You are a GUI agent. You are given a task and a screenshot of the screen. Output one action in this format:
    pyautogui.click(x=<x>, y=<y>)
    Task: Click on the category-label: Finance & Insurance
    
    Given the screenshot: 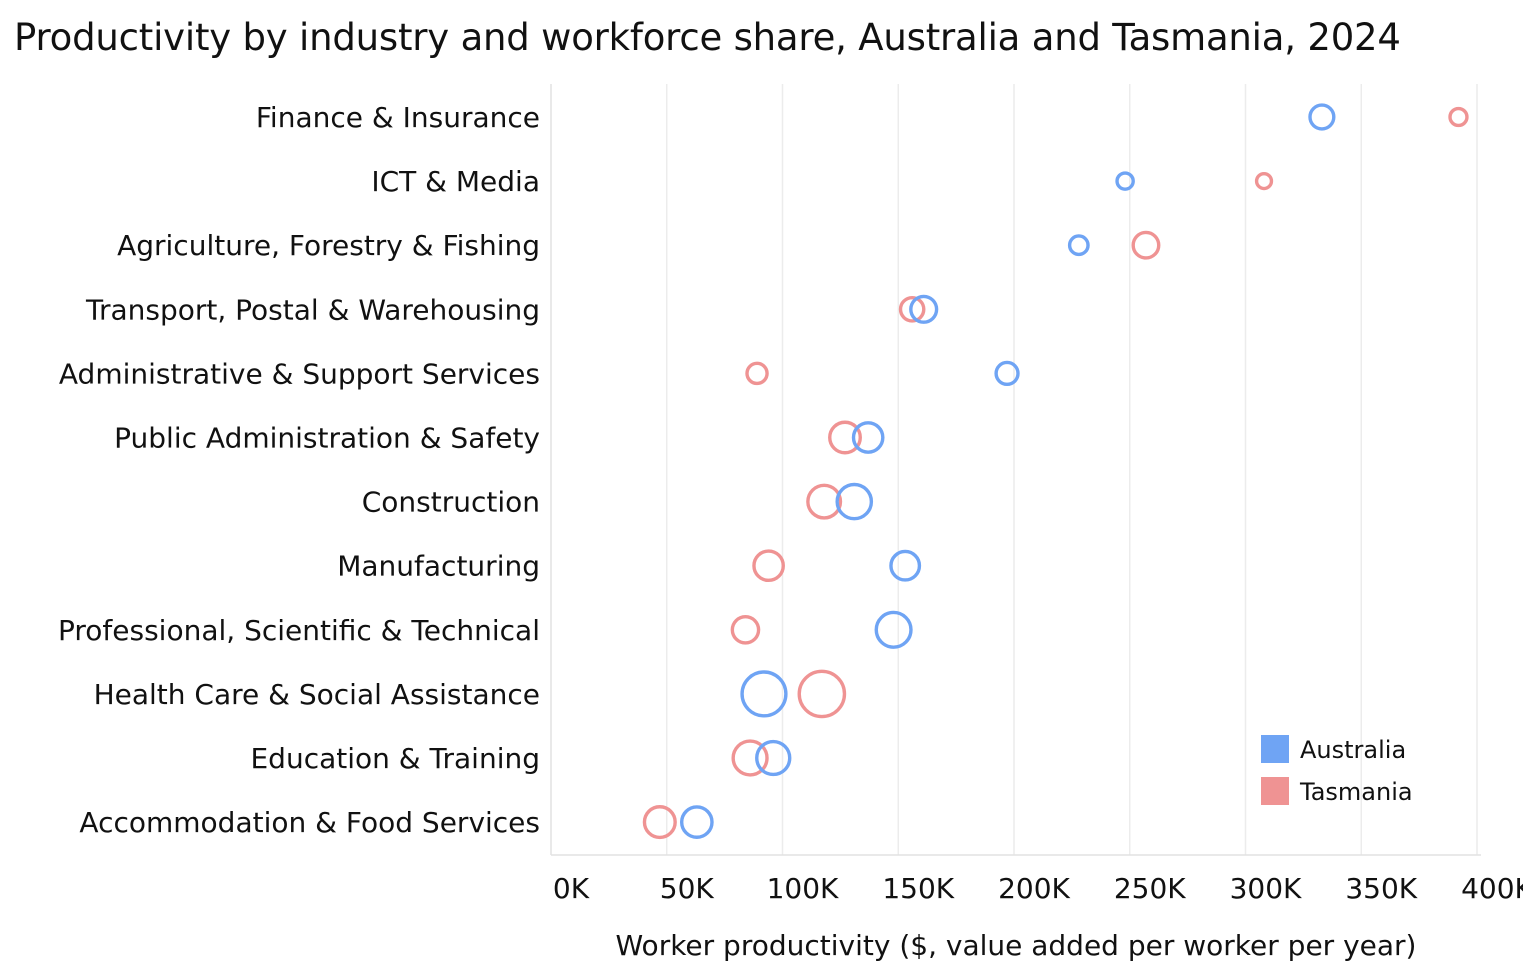 What is the action you would take?
    pyautogui.click(x=398, y=117)
    